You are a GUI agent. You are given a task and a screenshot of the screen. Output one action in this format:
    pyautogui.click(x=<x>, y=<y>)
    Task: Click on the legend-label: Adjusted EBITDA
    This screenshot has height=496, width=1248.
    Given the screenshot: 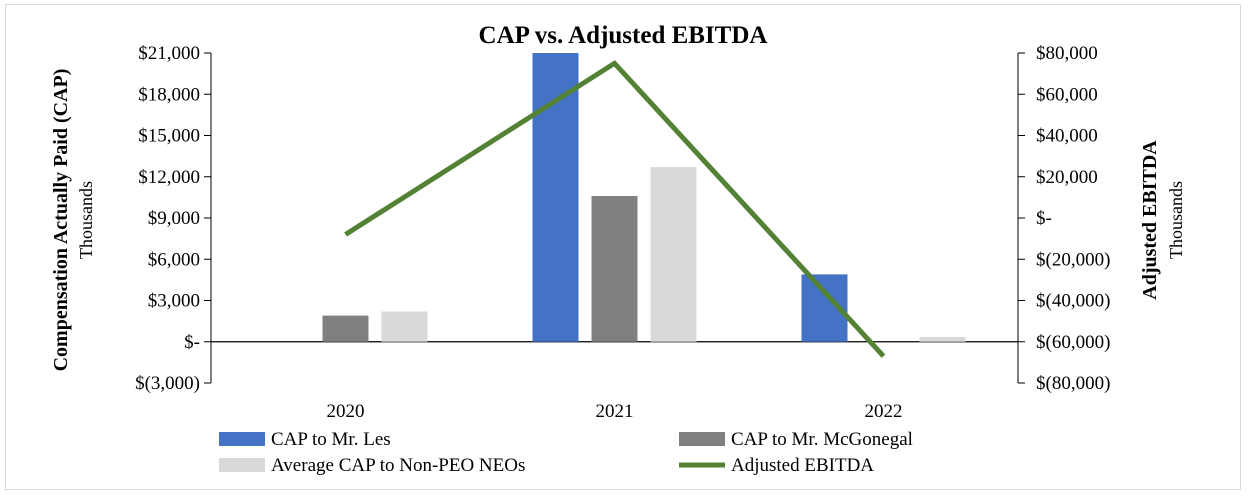 What is the action you would take?
    pyautogui.click(x=802, y=465)
    